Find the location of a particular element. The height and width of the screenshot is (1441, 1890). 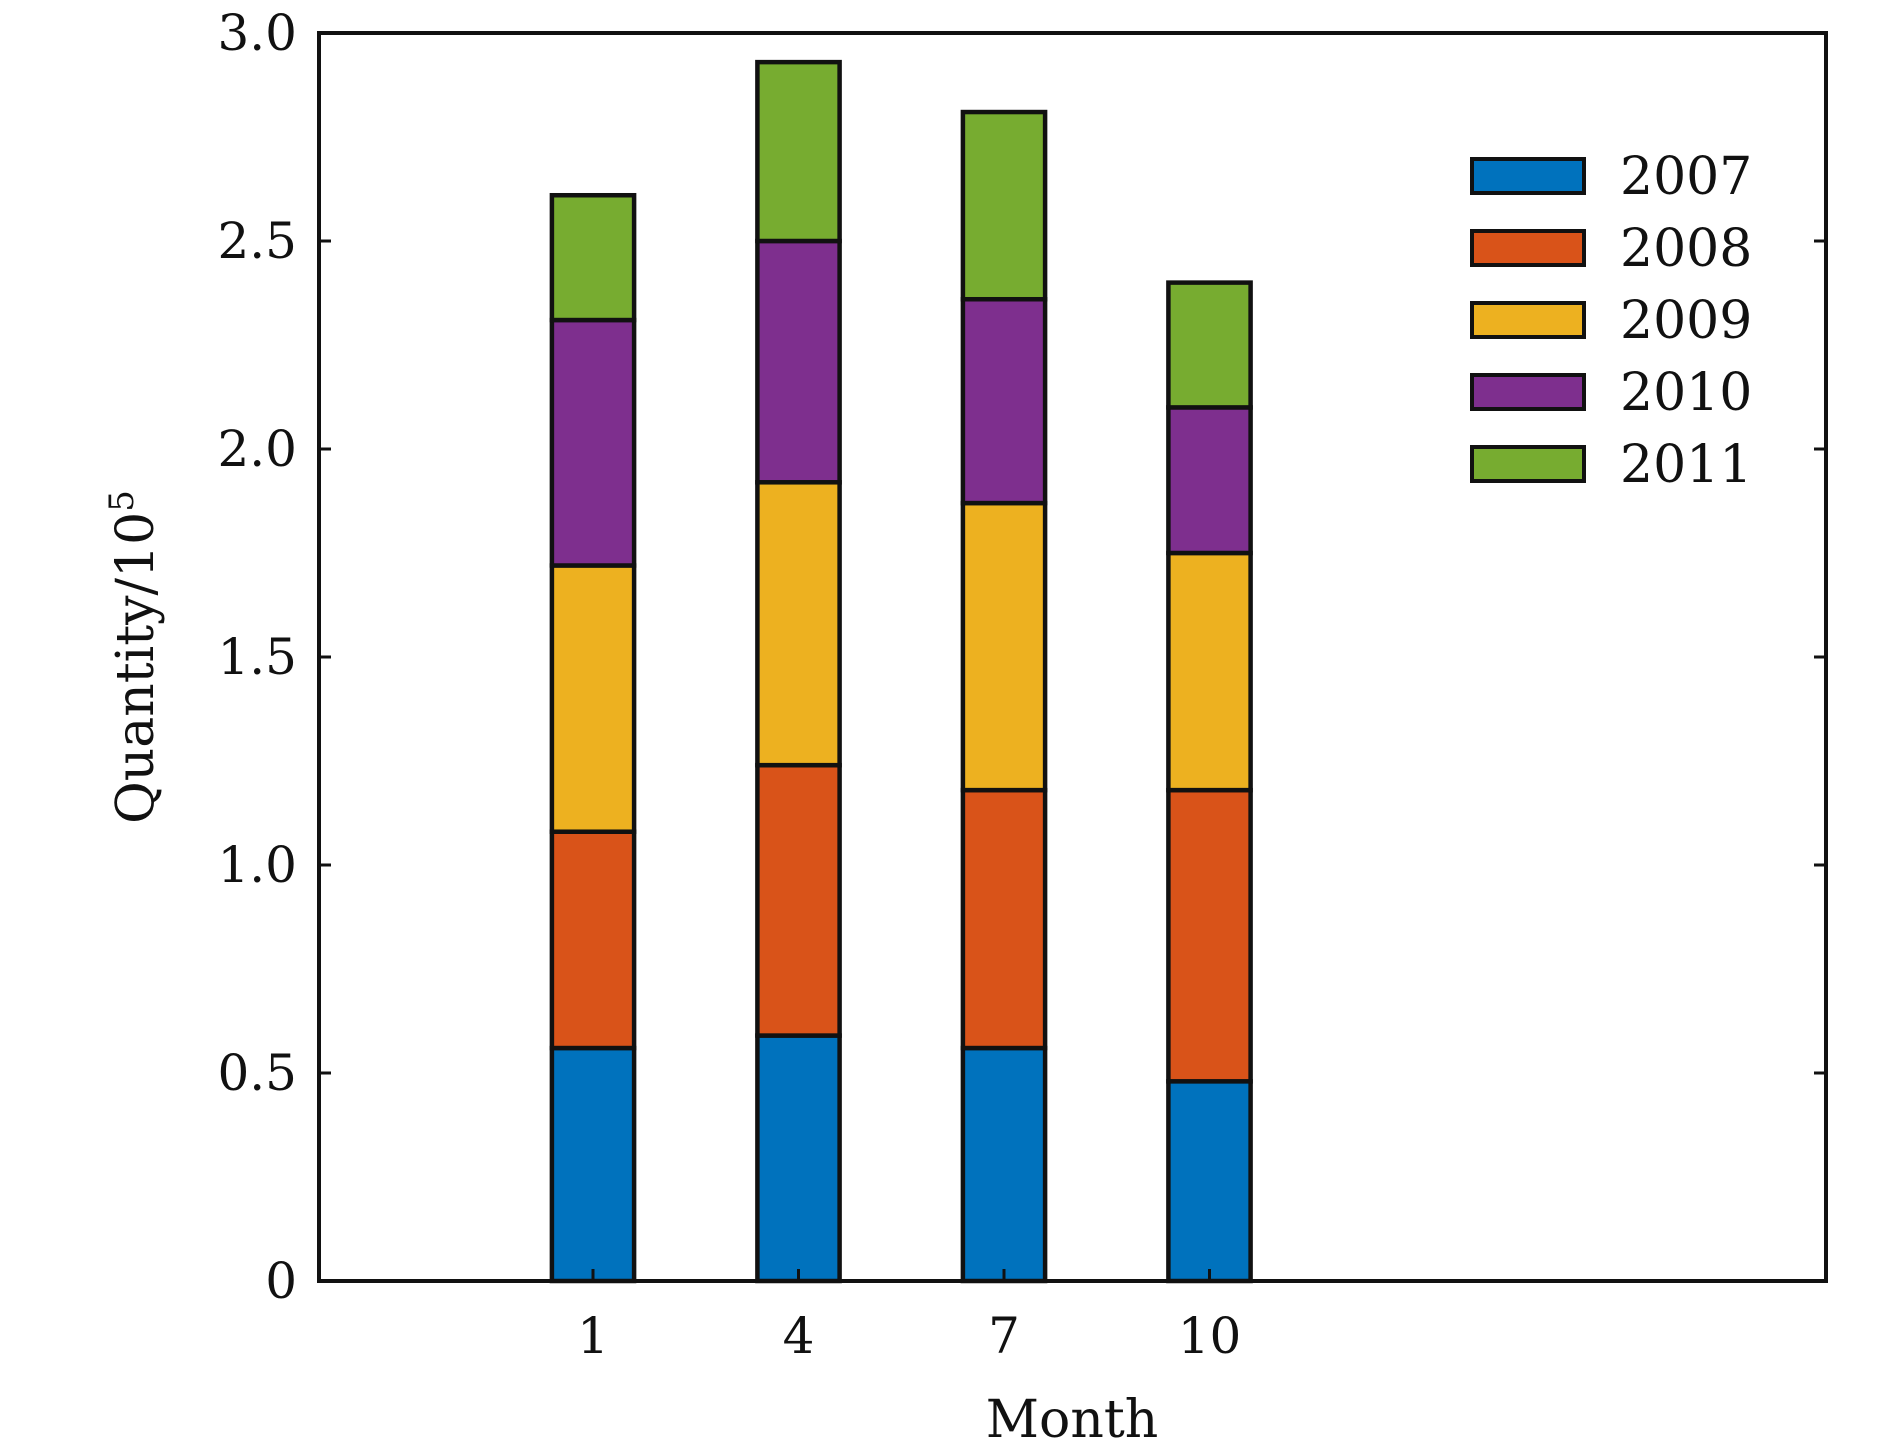

x-tick-label: 10 is located at coordinates (1210, 1336).